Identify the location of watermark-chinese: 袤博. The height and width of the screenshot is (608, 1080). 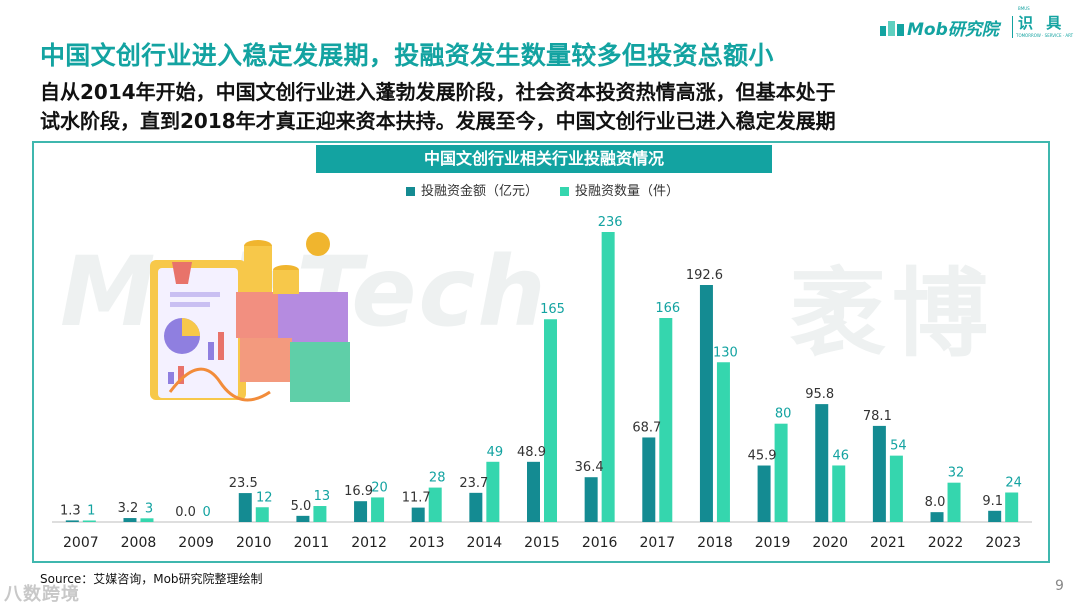
(892, 314).